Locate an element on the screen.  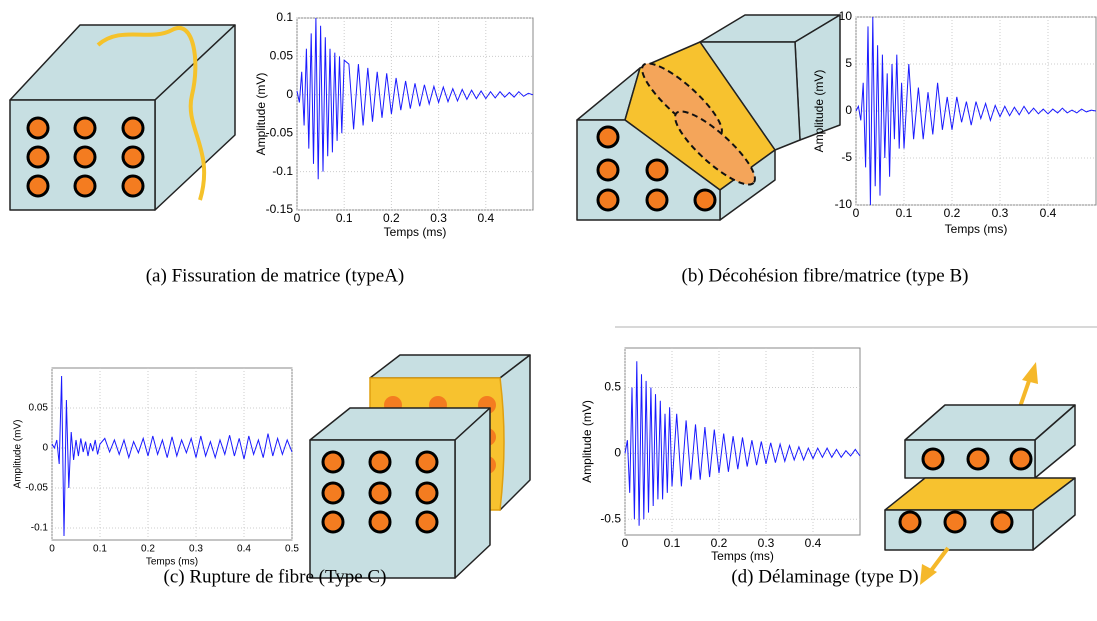
y-tick-label: 5 is located at coordinates (848, 63).